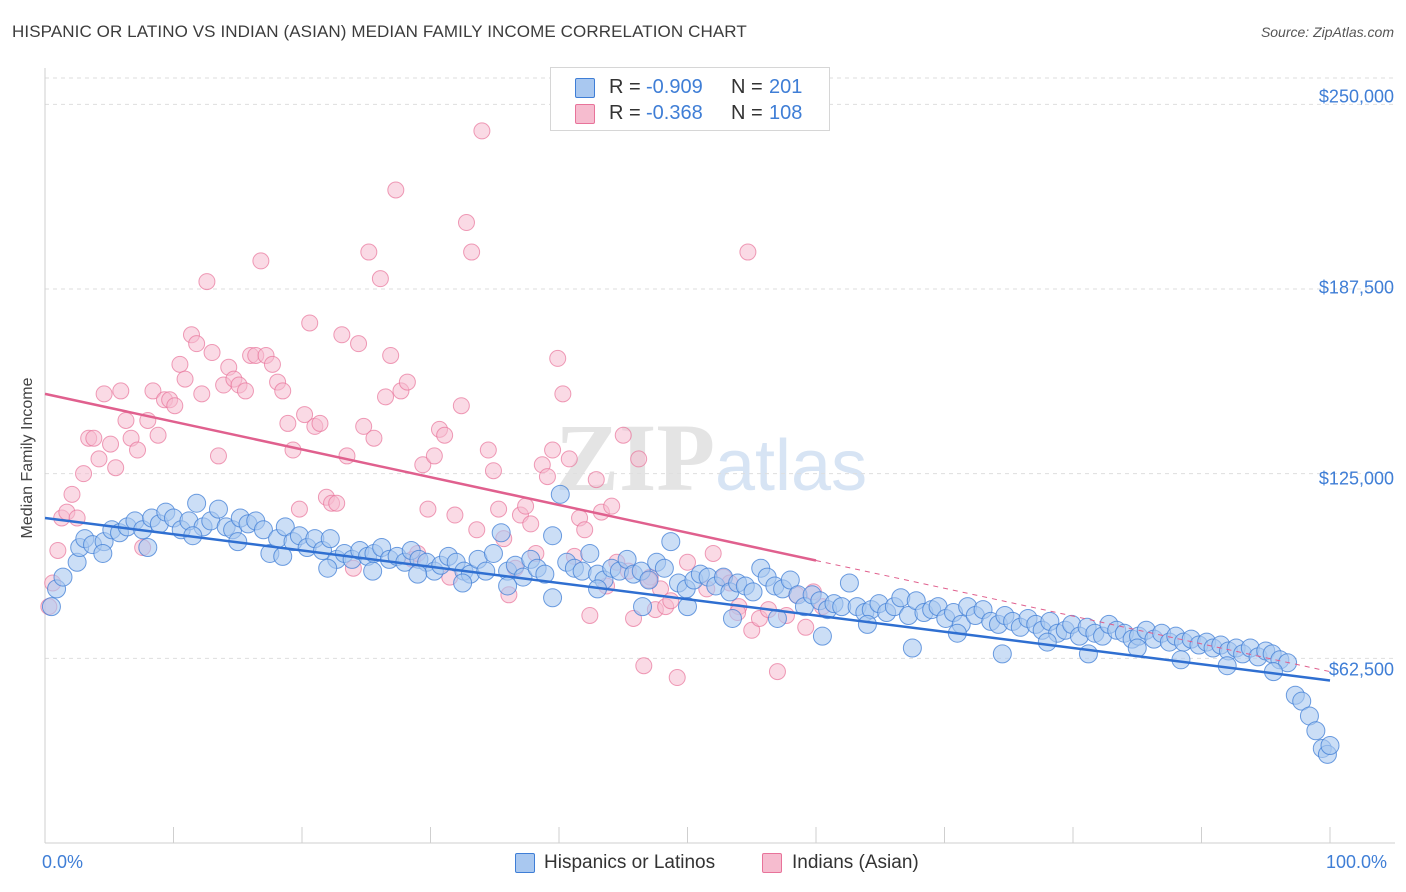 Image resolution: width=1406 pixels, height=892 pixels. Describe the element at coordinates (772, 863) in the screenshot. I see `legend-swatch-indians-icon` at that location.